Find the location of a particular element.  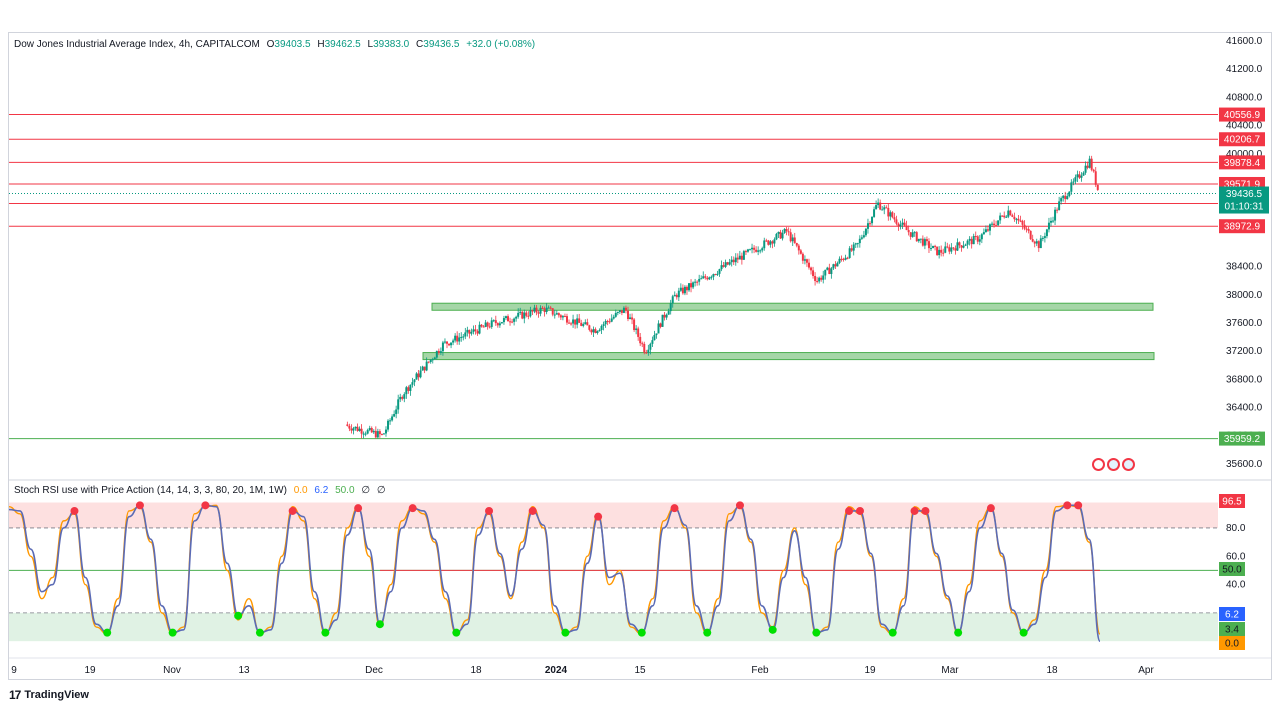

time-axis: 9 19 Nov 13 Dec 18 2024 15 Feb 19 Mar 18 Apr is located at coordinates (640, 666).